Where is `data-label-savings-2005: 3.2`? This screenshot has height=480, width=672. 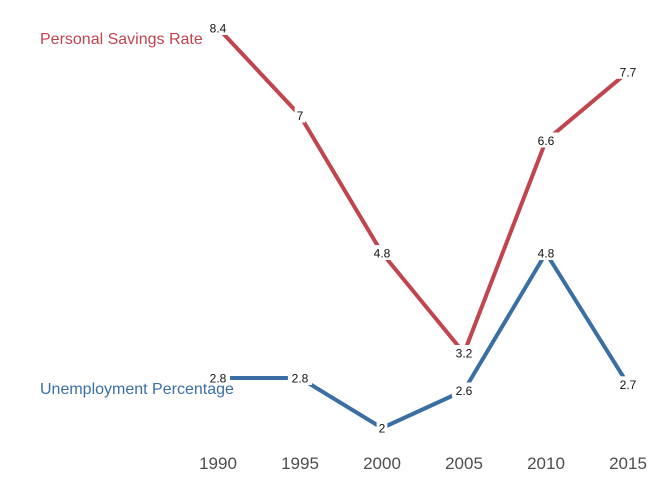
data-label-savings-2005: 3.2 is located at coordinates (464, 354).